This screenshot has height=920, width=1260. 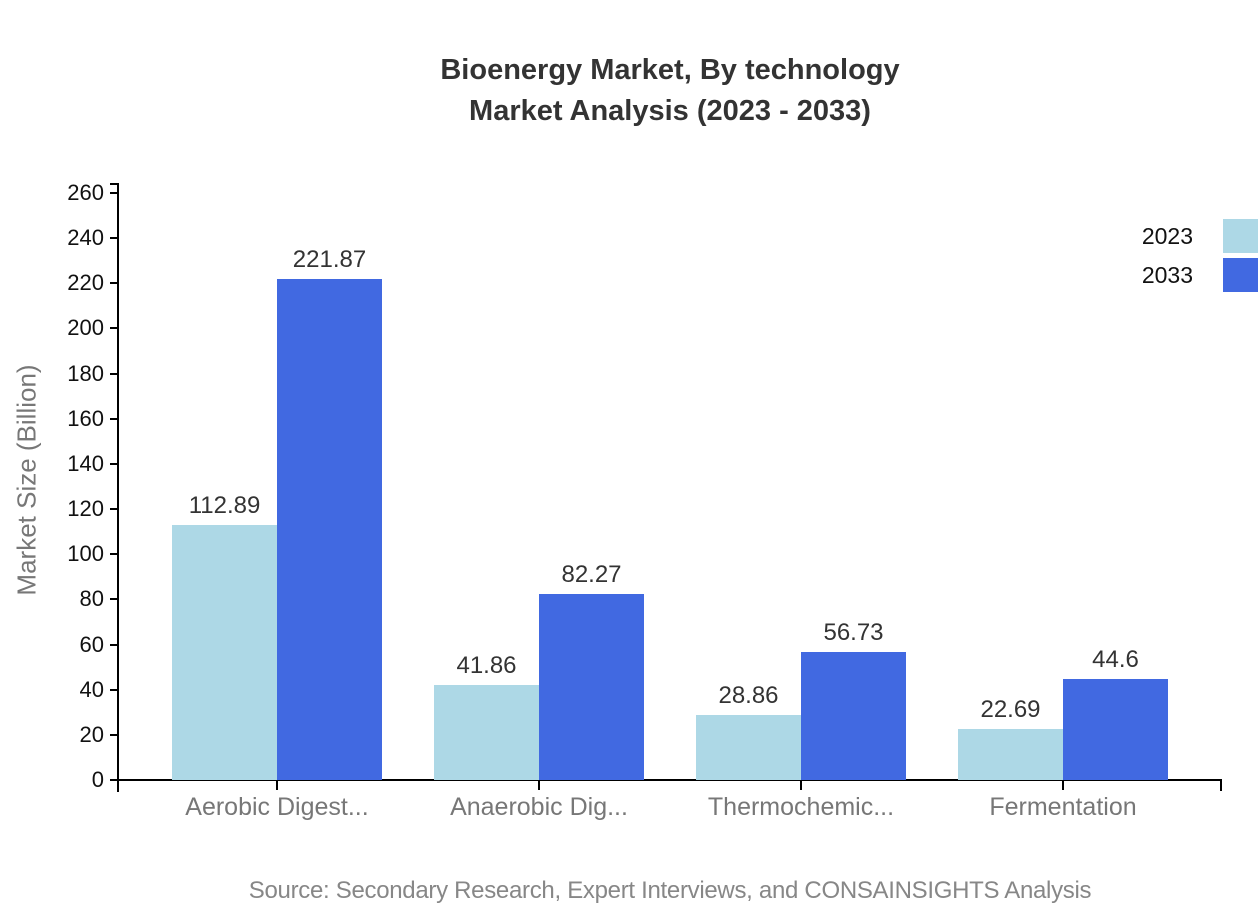 I want to click on bar-value-label: 41.86, so click(x=486, y=666).